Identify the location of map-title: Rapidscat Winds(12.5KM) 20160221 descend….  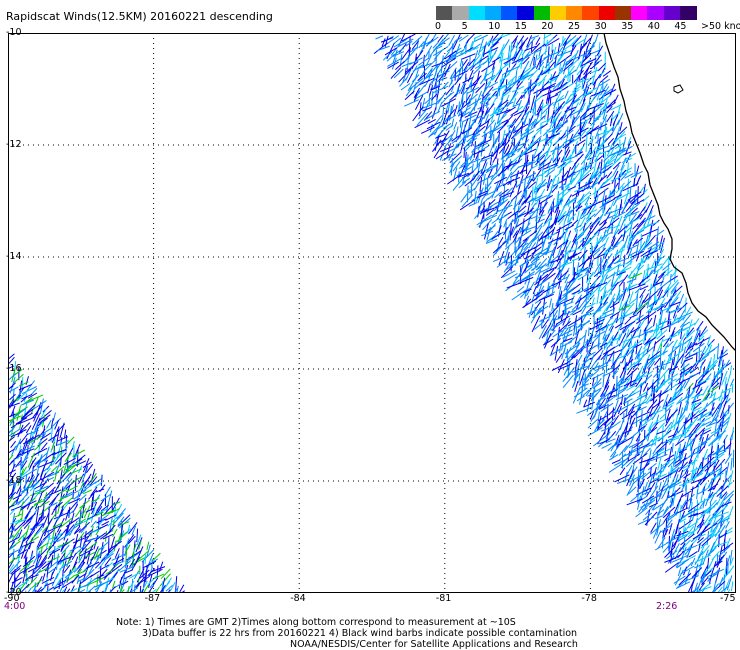
(139, 16).